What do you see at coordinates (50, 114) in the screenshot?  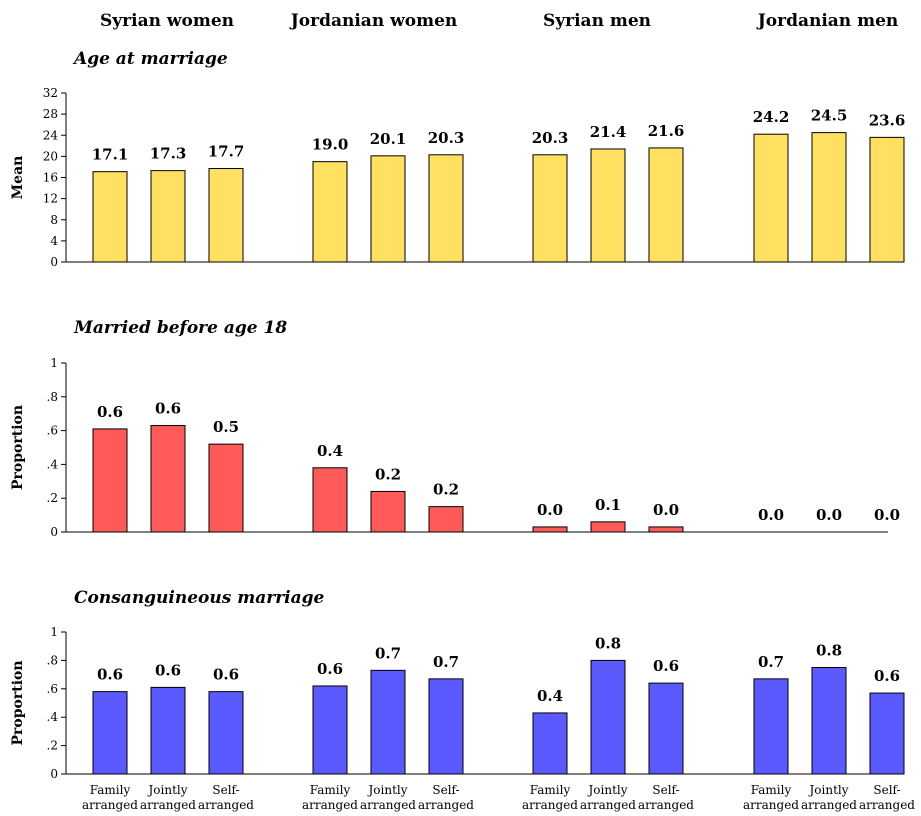 I see `y-tick-label: 28` at bounding box center [50, 114].